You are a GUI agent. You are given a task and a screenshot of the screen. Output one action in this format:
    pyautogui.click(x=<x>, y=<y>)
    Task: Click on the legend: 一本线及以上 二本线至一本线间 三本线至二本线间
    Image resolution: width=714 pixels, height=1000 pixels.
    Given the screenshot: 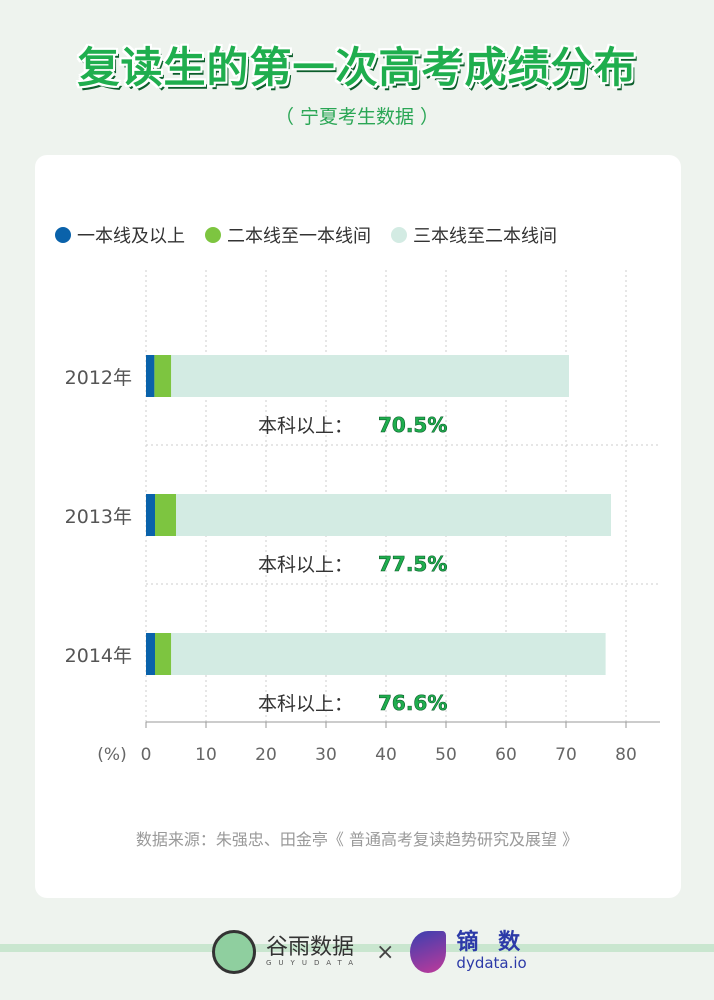 What is the action you would take?
    pyautogui.click(x=306, y=235)
    